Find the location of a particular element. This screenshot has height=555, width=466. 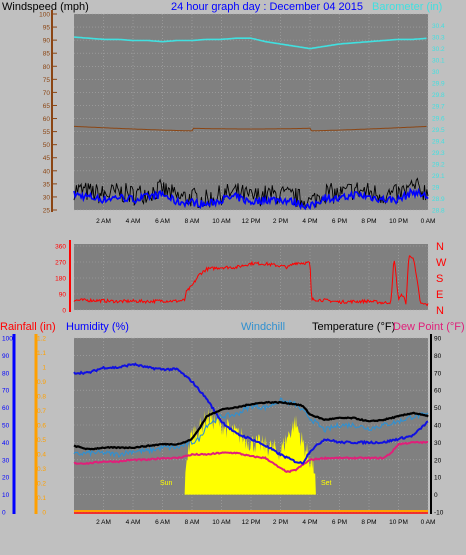

sunset-label: Set is located at coordinates (326, 483).